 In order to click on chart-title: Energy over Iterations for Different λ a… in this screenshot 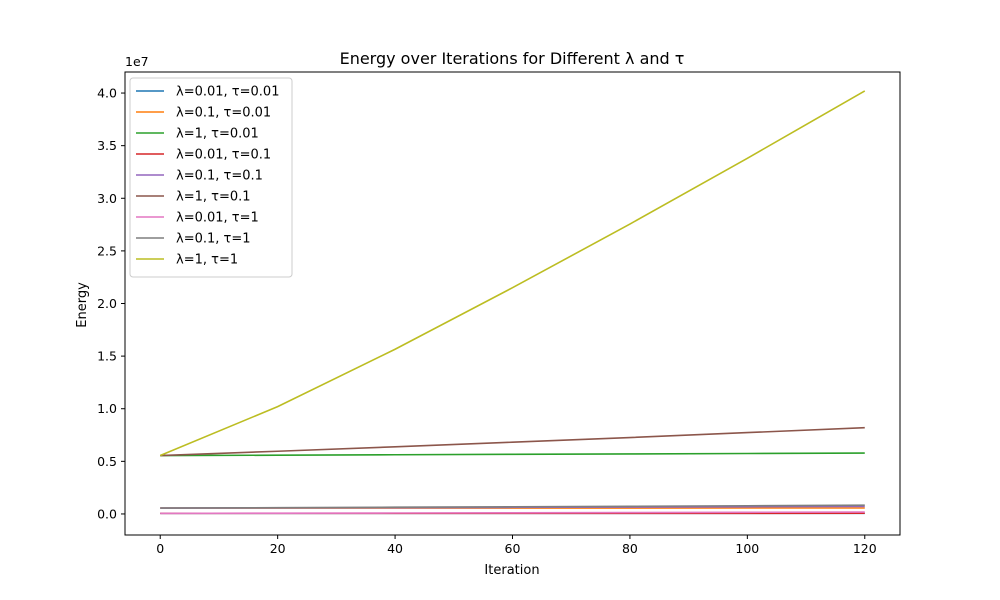, I will do `click(512, 58)`.